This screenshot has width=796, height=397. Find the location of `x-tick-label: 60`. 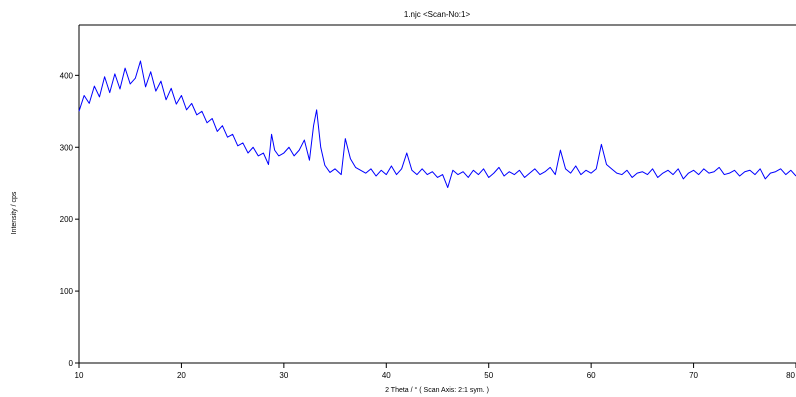

x-tick-label: 60 is located at coordinates (591, 375).